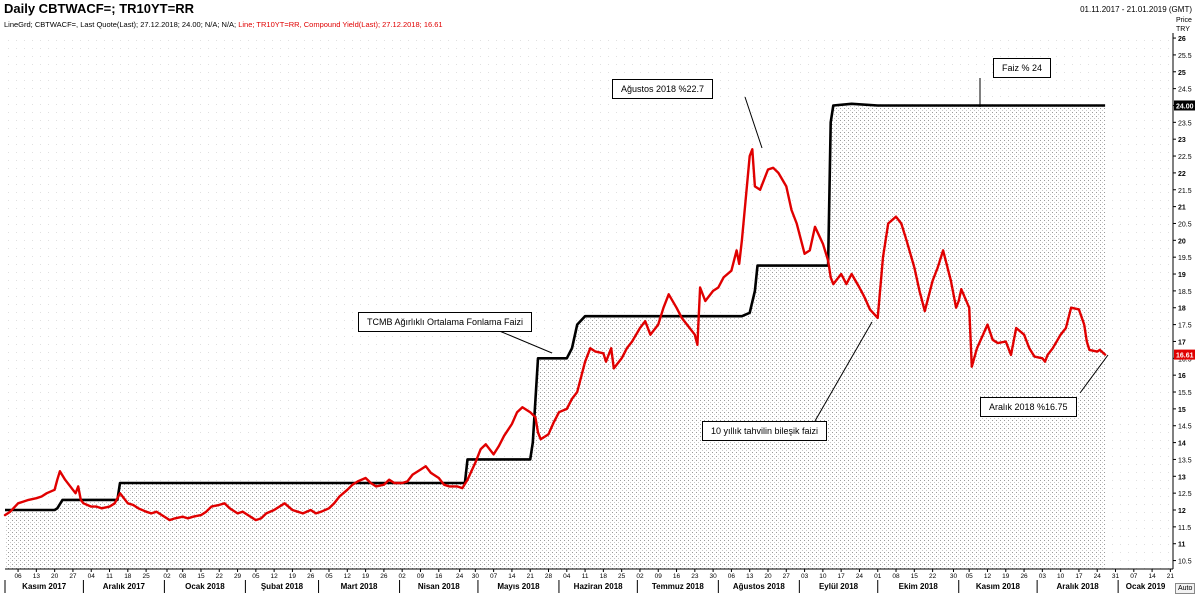 The image size is (1200, 597). What do you see at coordinates (1184, 25) in the screenshot?
I see `price-axis-header: Price TRY` at bounding box center [1184, 25].